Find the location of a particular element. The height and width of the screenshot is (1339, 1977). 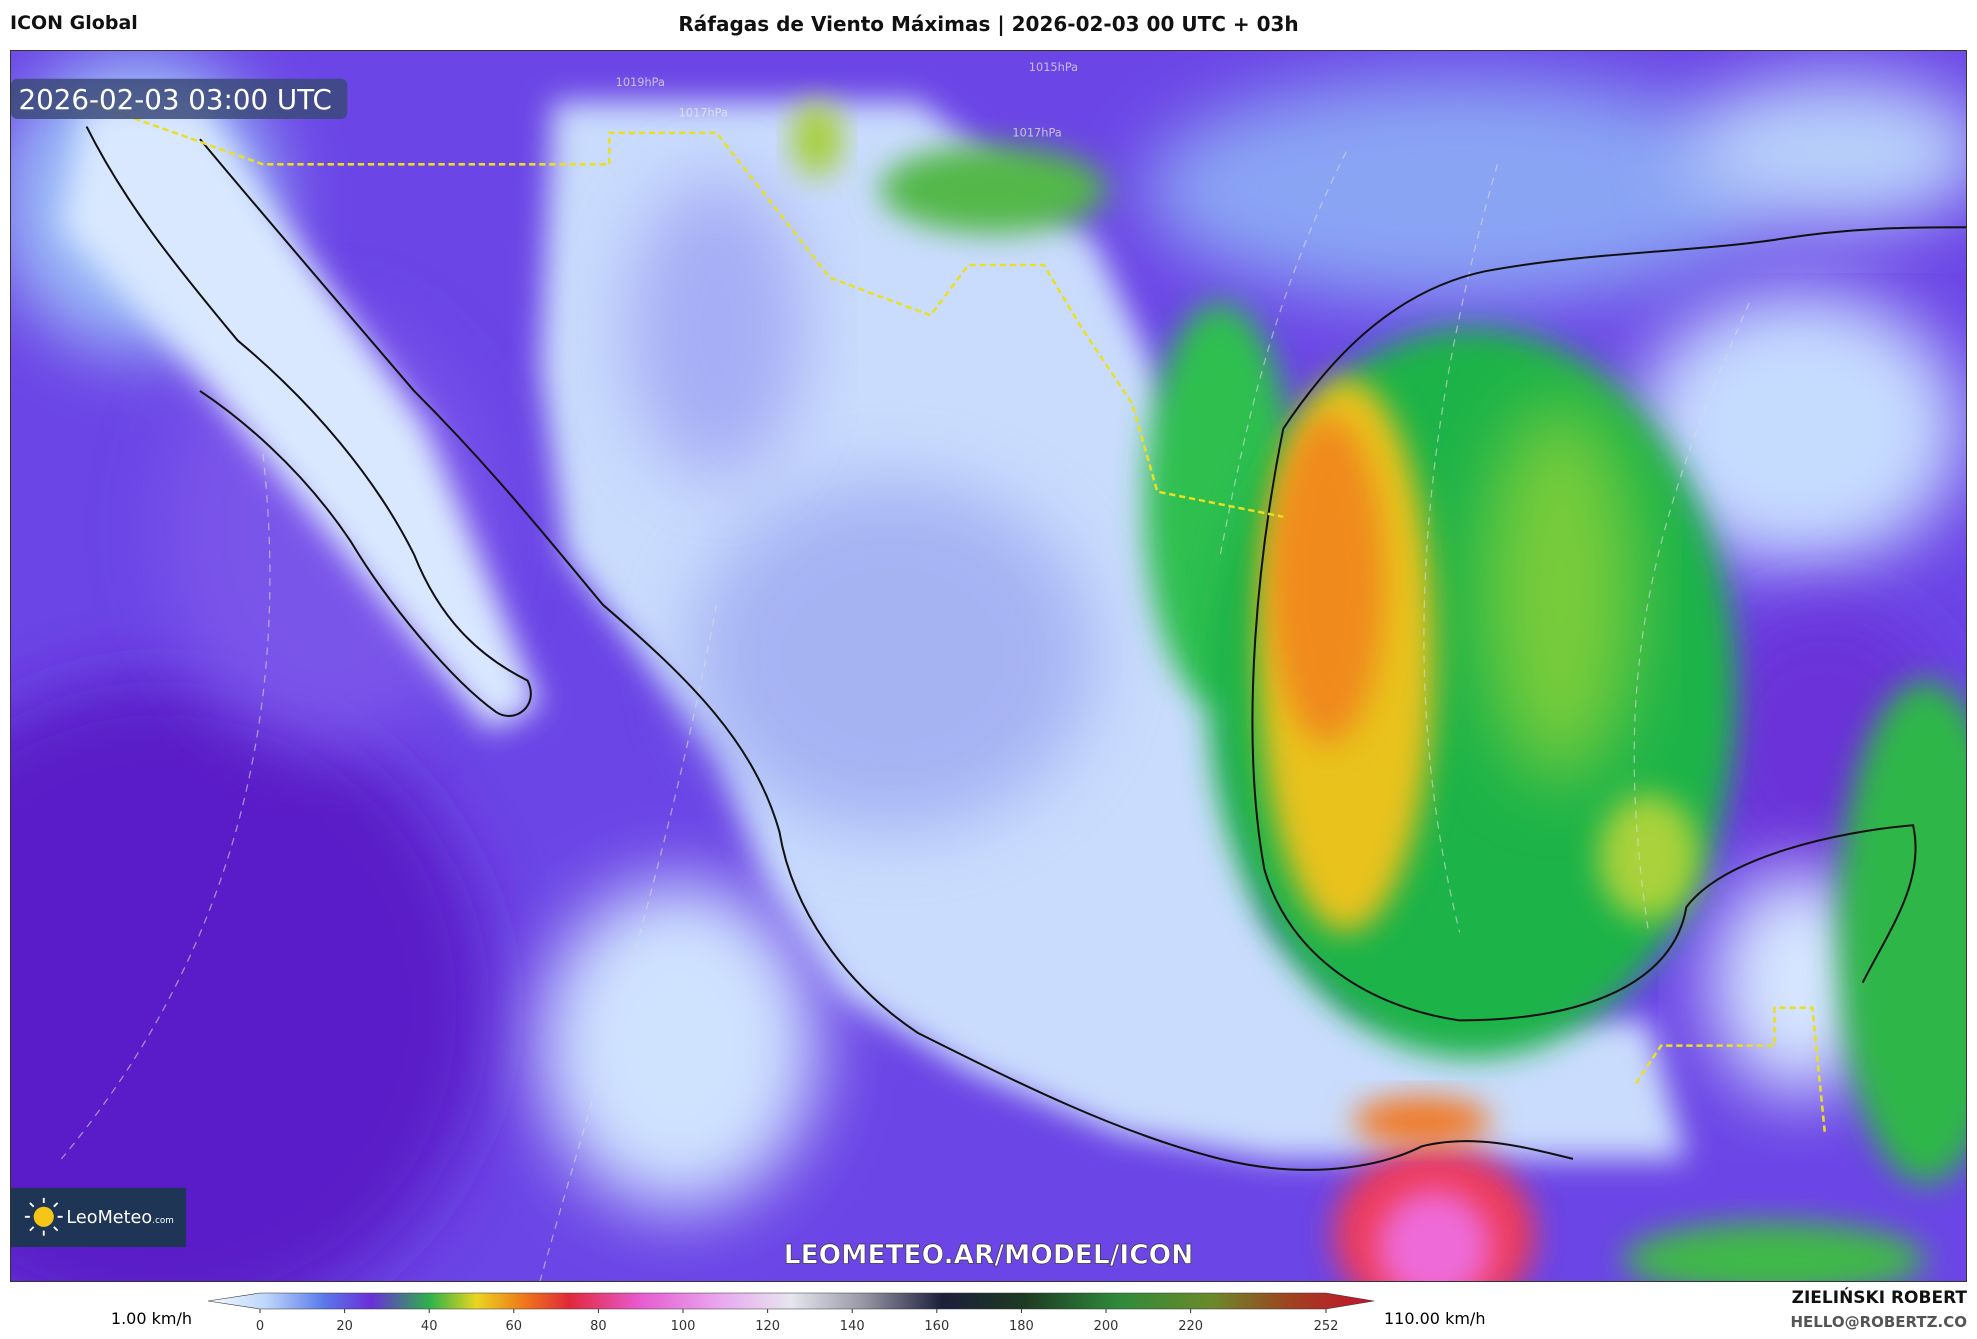

colorbar-min-label: 1.00 km/h is located at coordinates (151, 1318).